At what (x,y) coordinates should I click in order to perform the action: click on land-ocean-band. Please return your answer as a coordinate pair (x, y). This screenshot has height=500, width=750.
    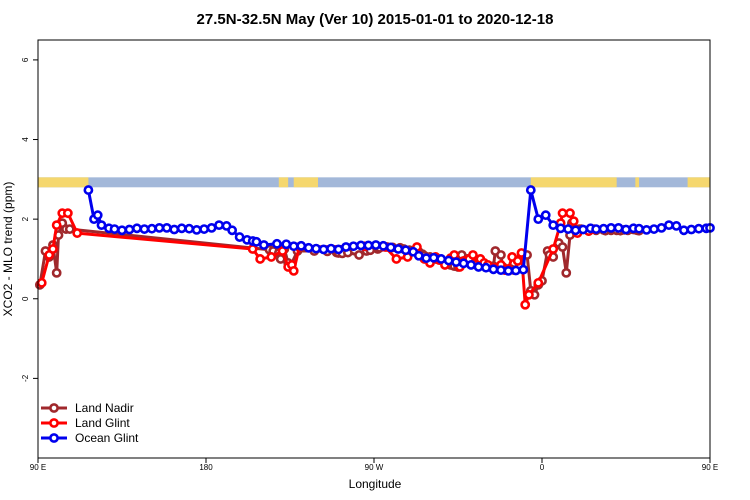
    Looking at the image, I should click on (374, 182).